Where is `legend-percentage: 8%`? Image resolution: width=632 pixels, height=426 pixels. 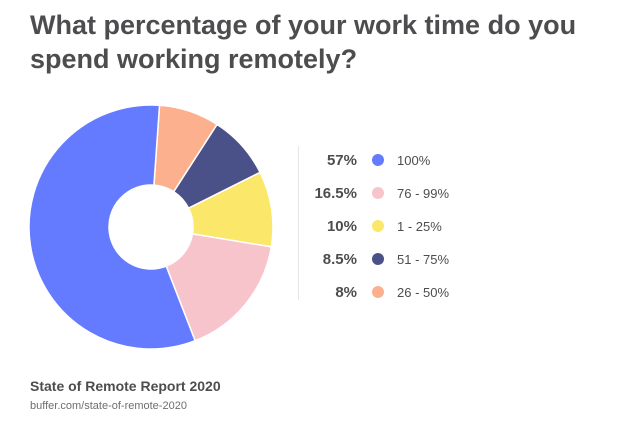
legend-percentage: 8% is located at coordinates (346, 292).